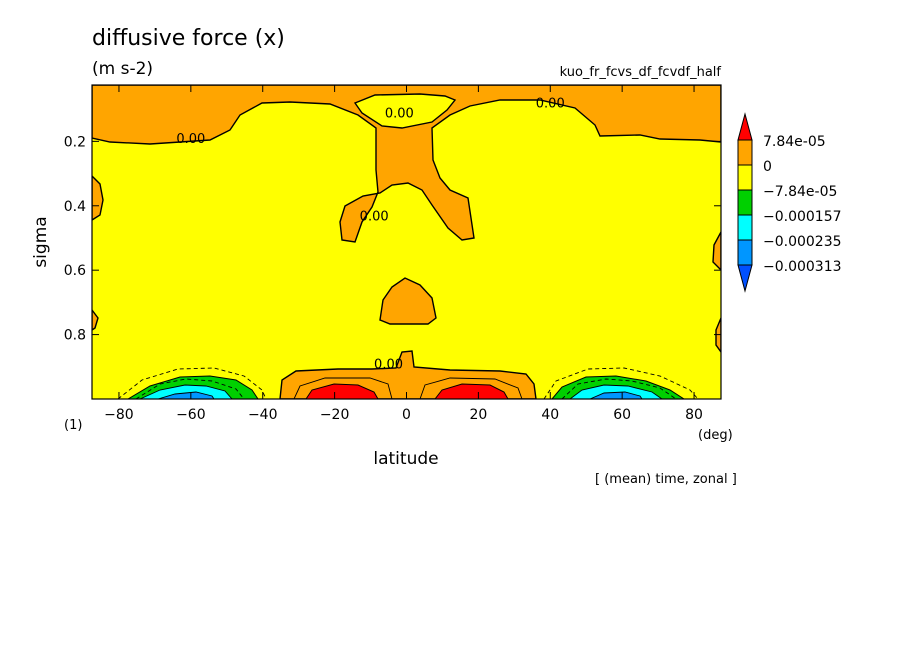 The height and width of the screenshot is (654, 904). I want to click on colorbar-label: 0, so click(767, 167).